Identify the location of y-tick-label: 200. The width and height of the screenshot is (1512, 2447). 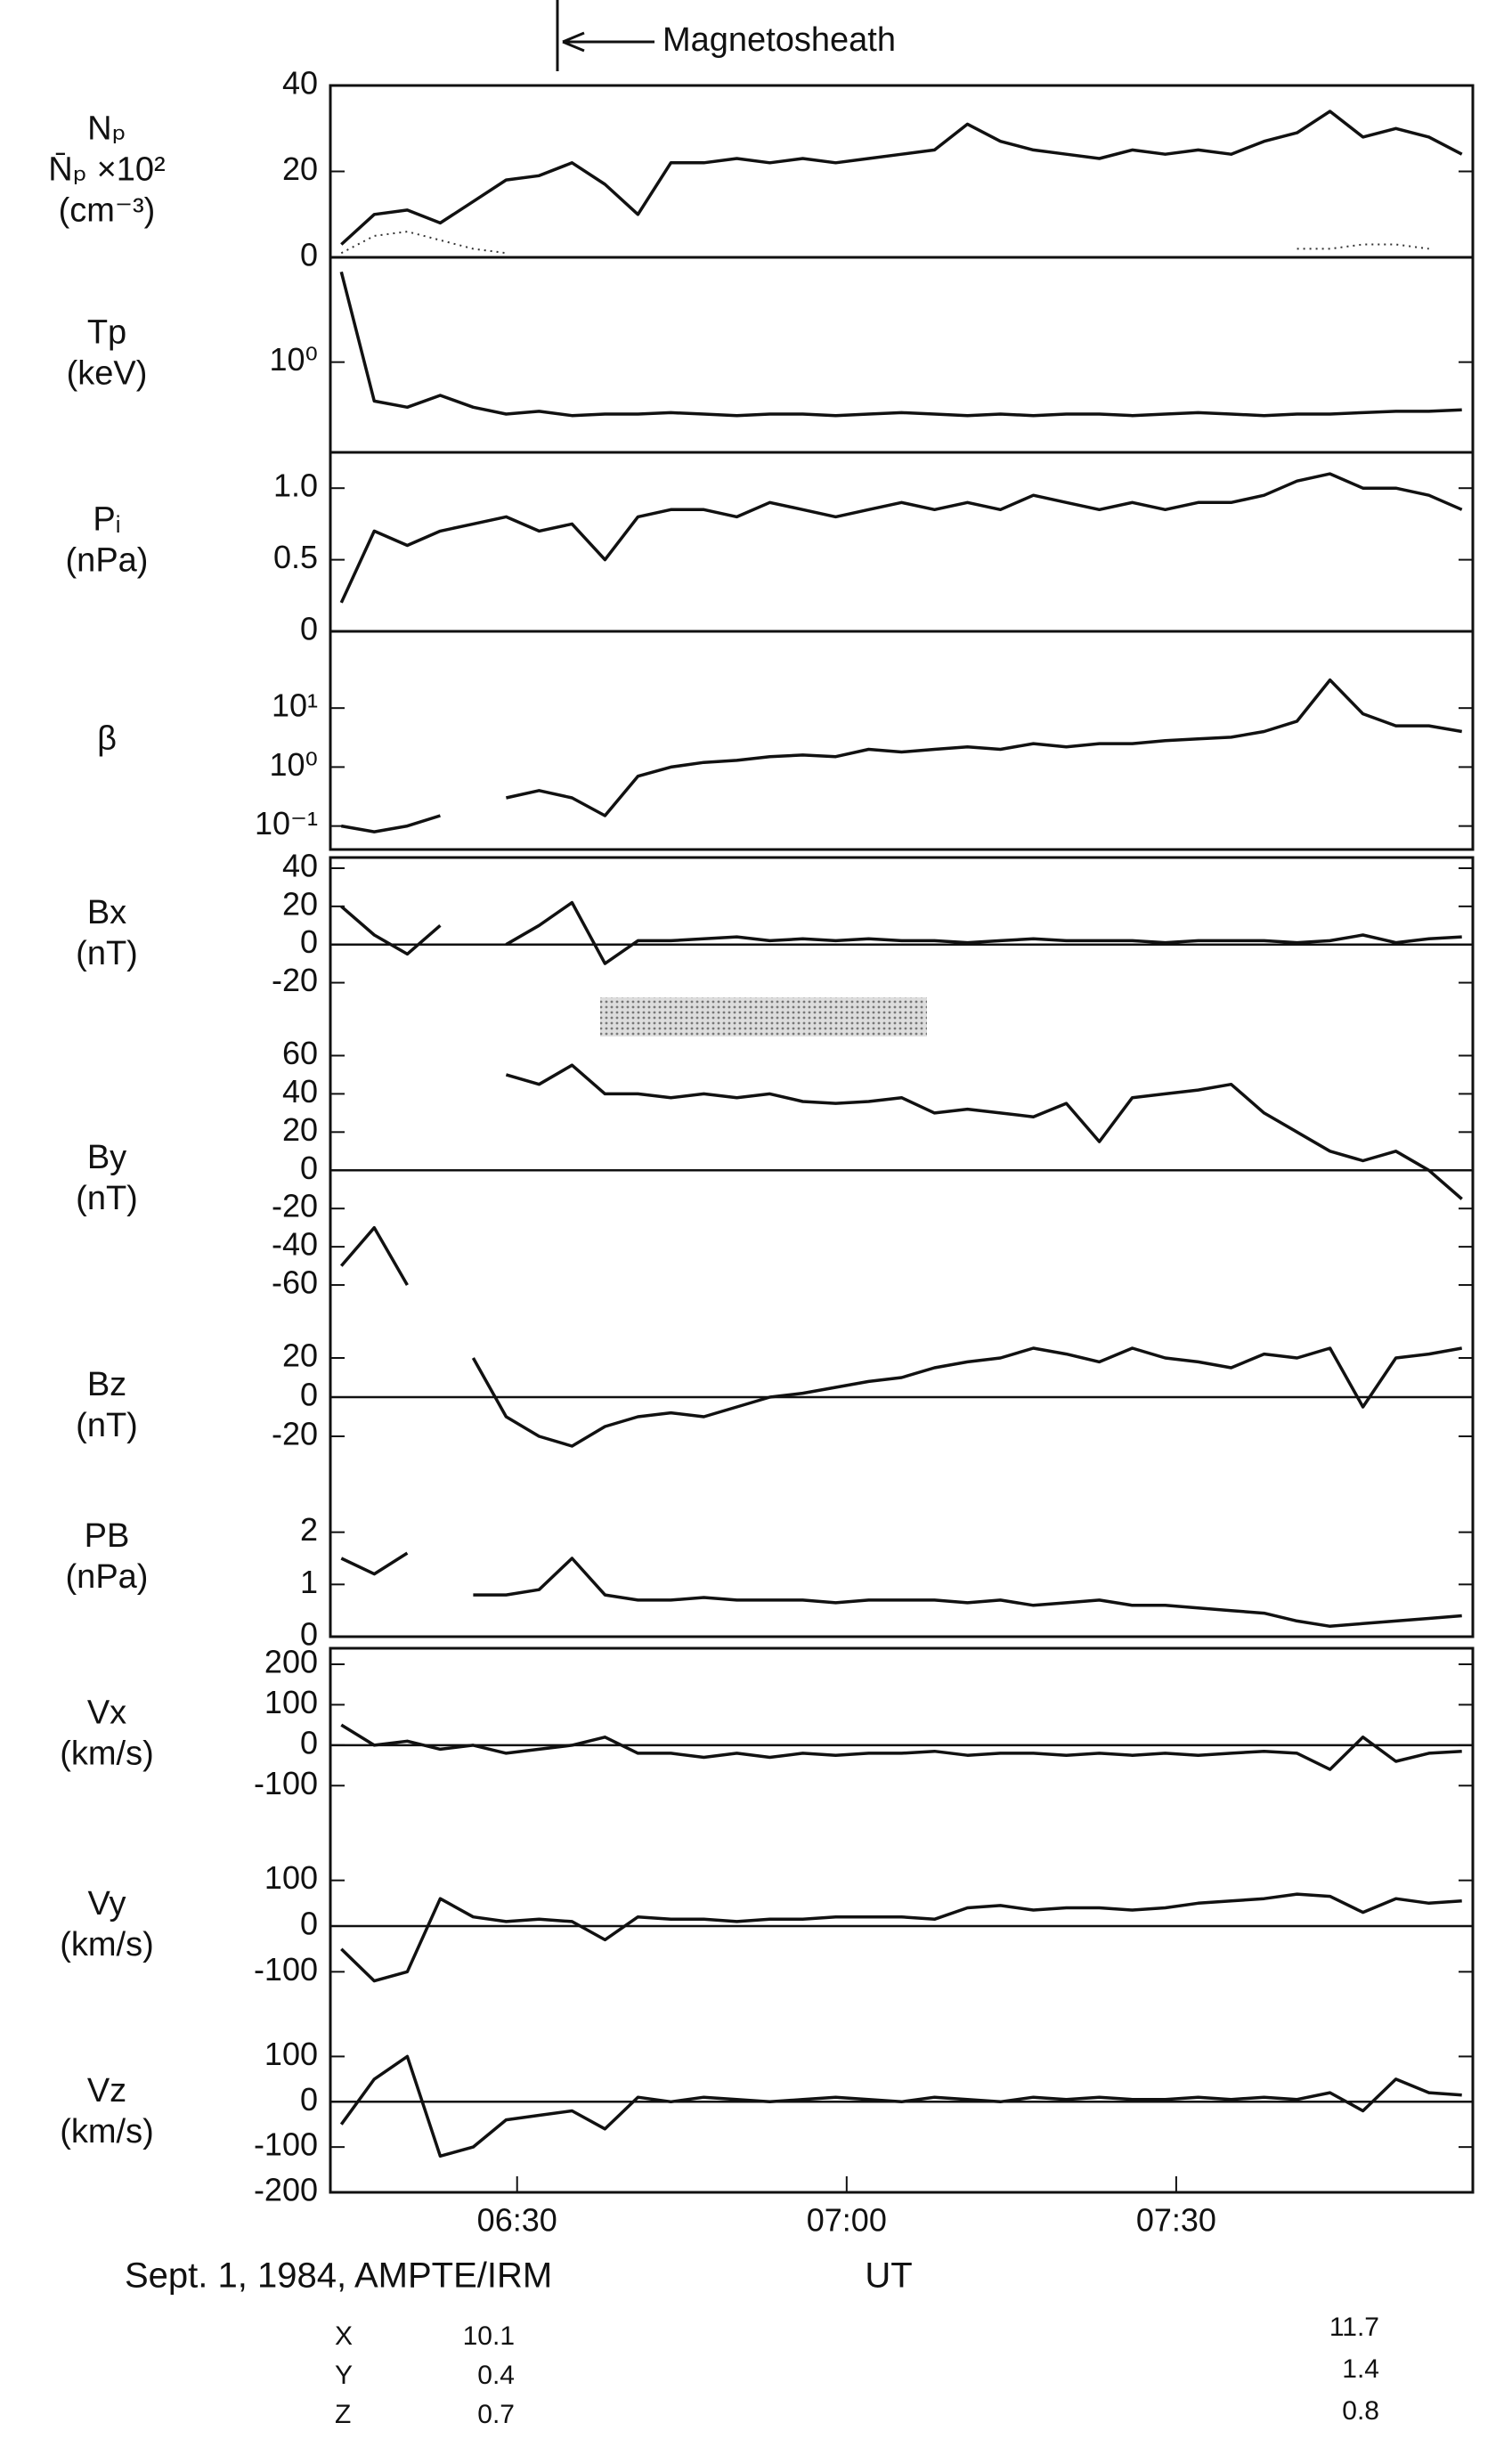
(291, 1662).